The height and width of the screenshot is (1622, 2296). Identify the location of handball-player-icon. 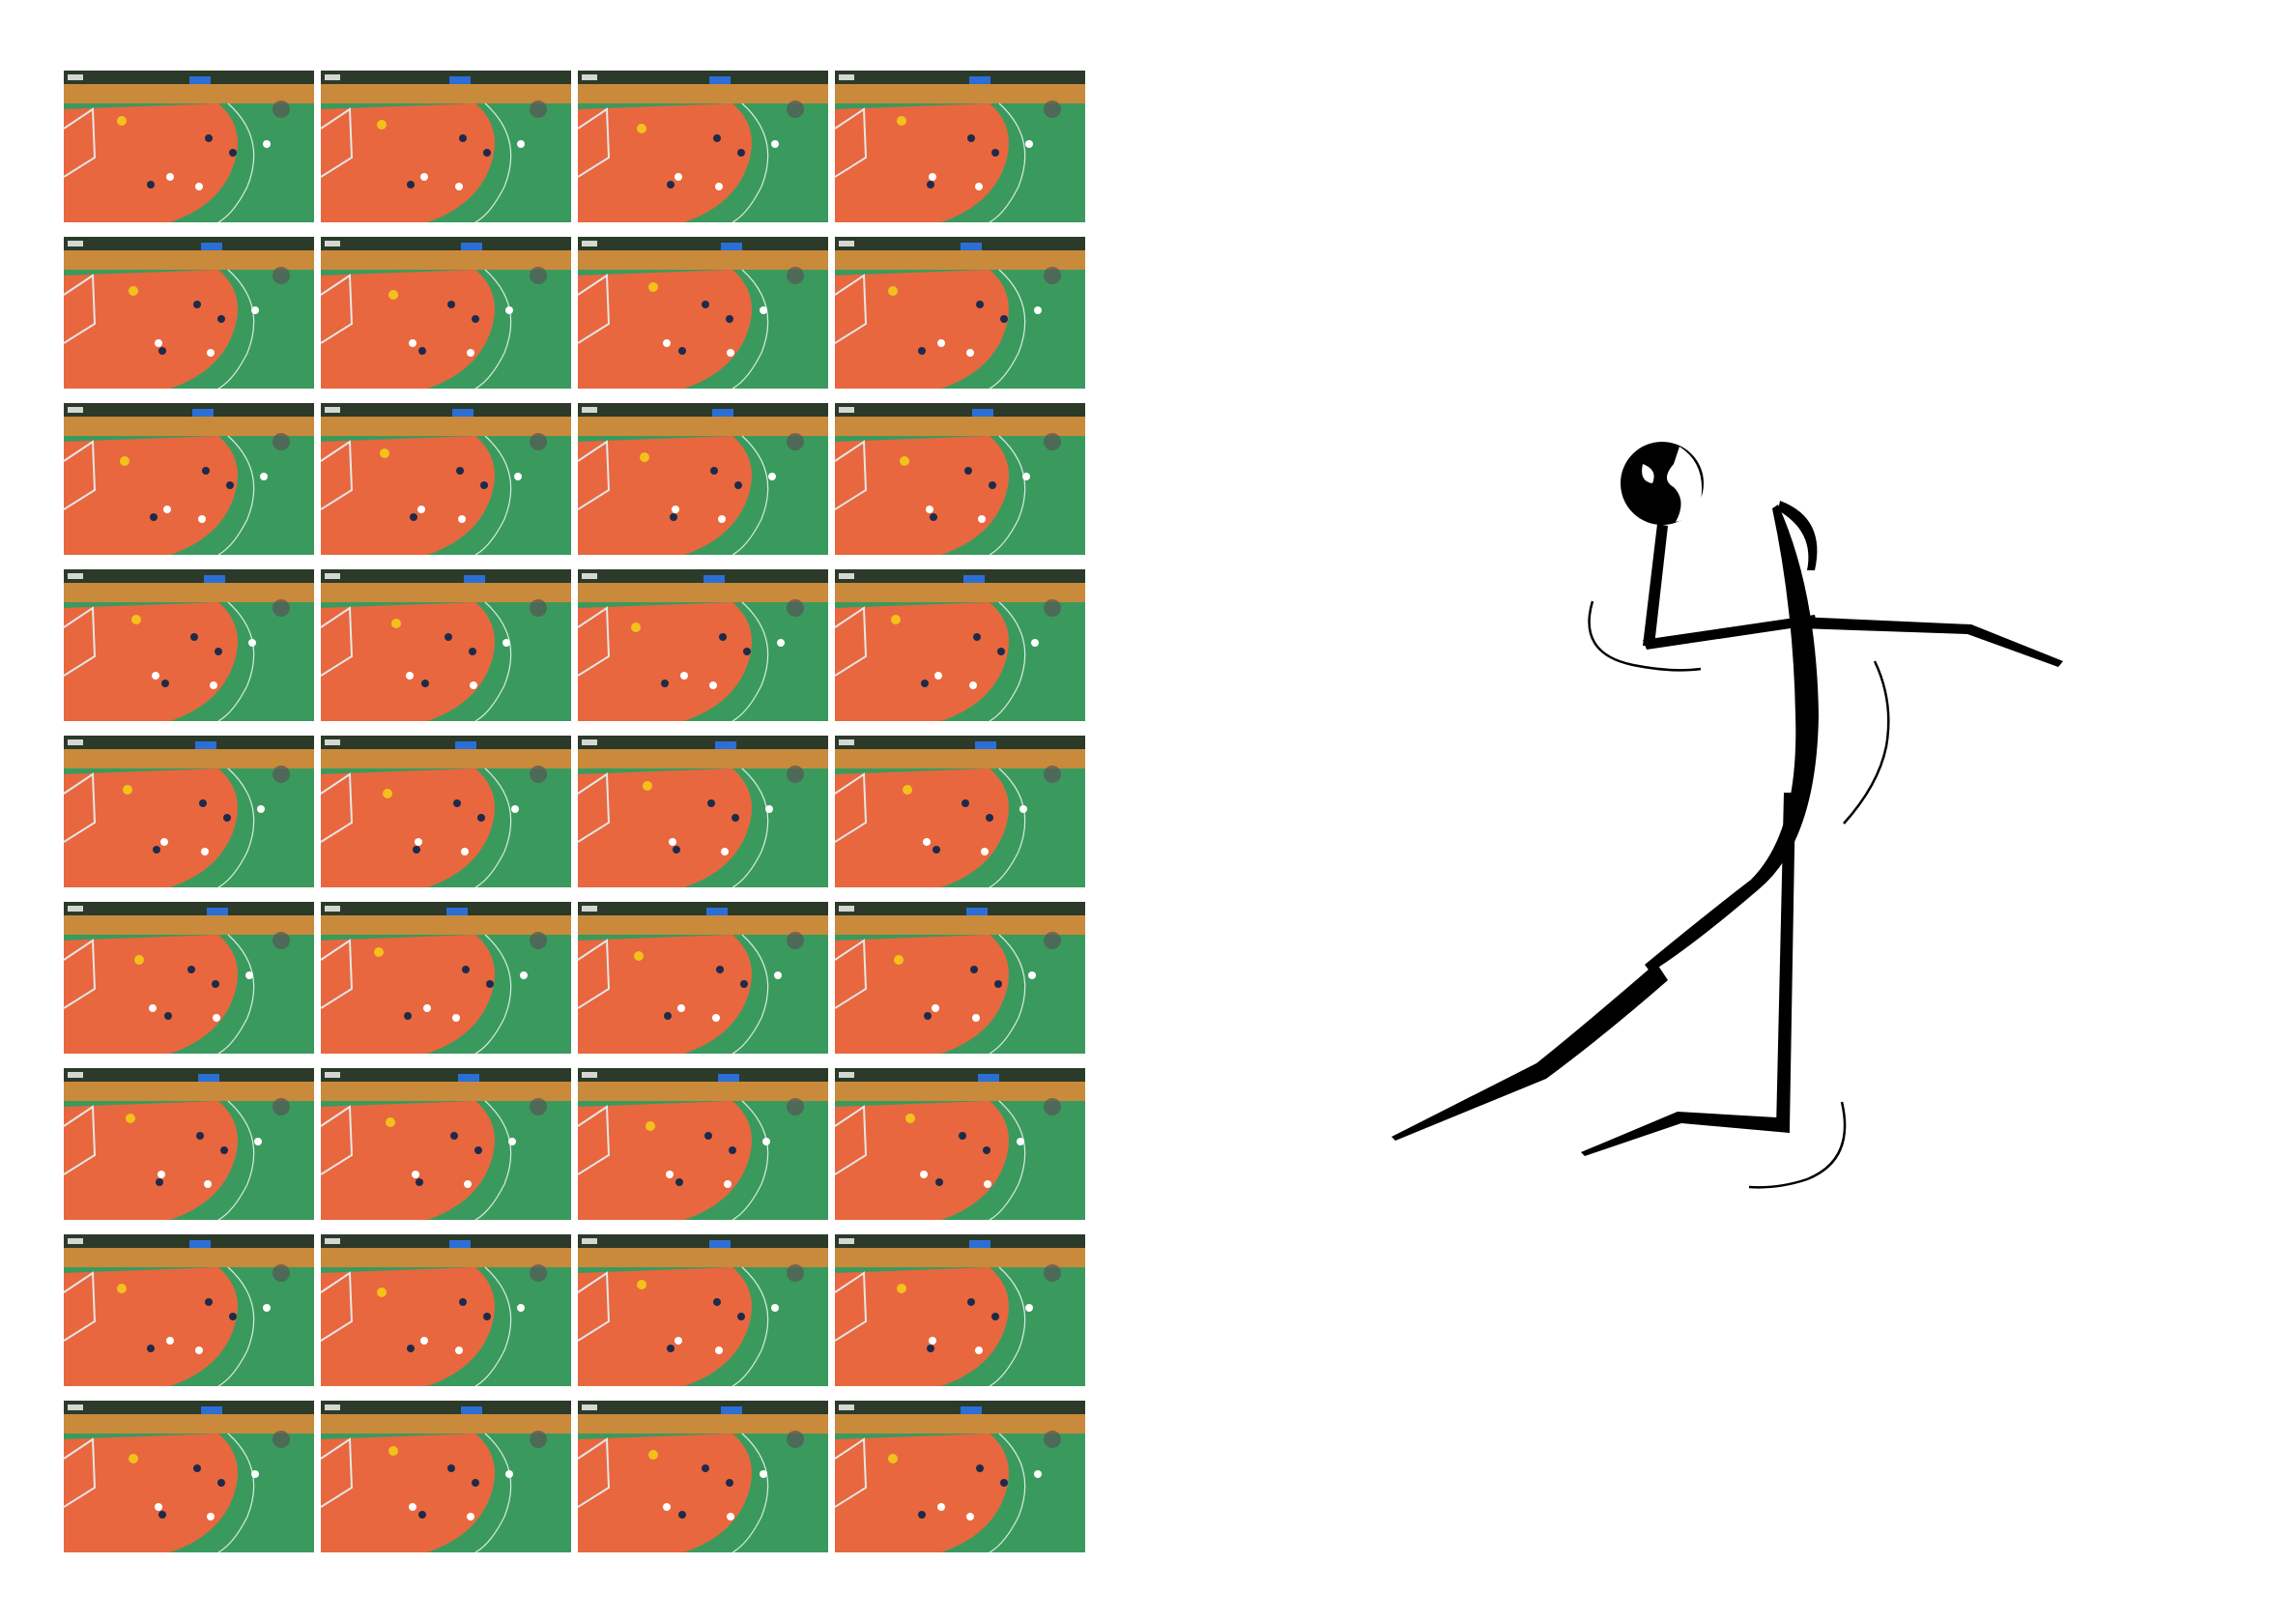
(1727, 816).